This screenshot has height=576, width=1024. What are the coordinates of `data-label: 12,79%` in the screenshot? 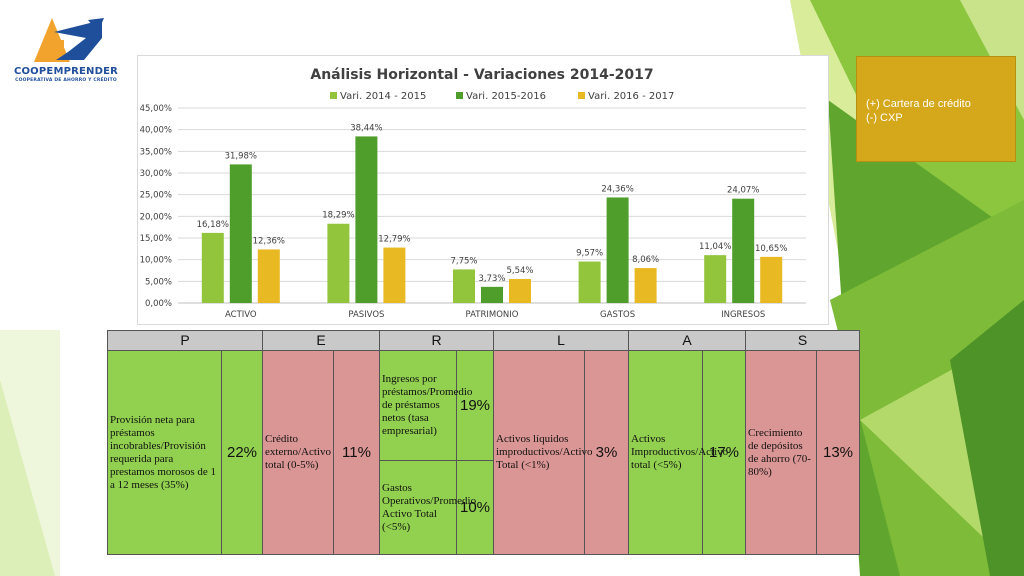 It's located at (394, 240).